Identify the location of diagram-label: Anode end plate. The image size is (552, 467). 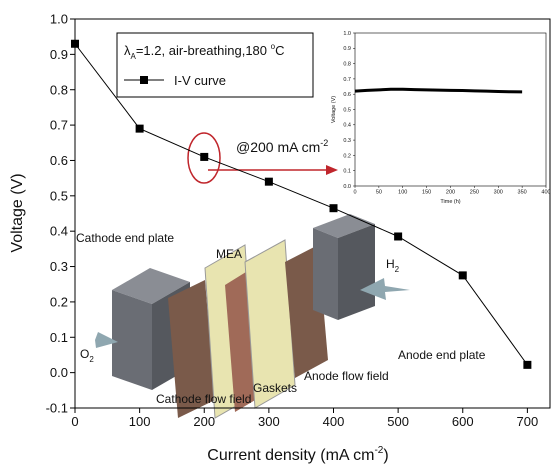
(442, 355).